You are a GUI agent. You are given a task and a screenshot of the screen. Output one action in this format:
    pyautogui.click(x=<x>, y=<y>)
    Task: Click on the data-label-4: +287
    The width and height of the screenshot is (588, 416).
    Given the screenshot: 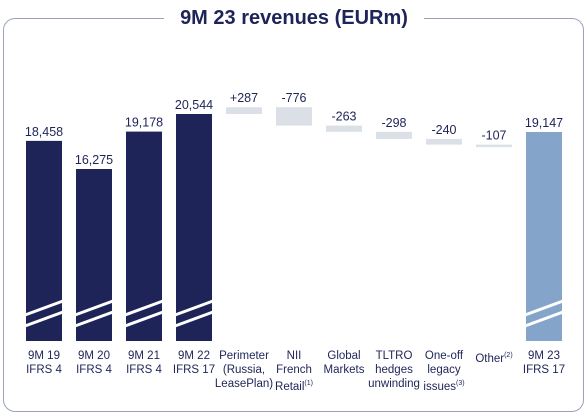 What is the action you would take?
    pyautogui.click(x=244, y=98)
    